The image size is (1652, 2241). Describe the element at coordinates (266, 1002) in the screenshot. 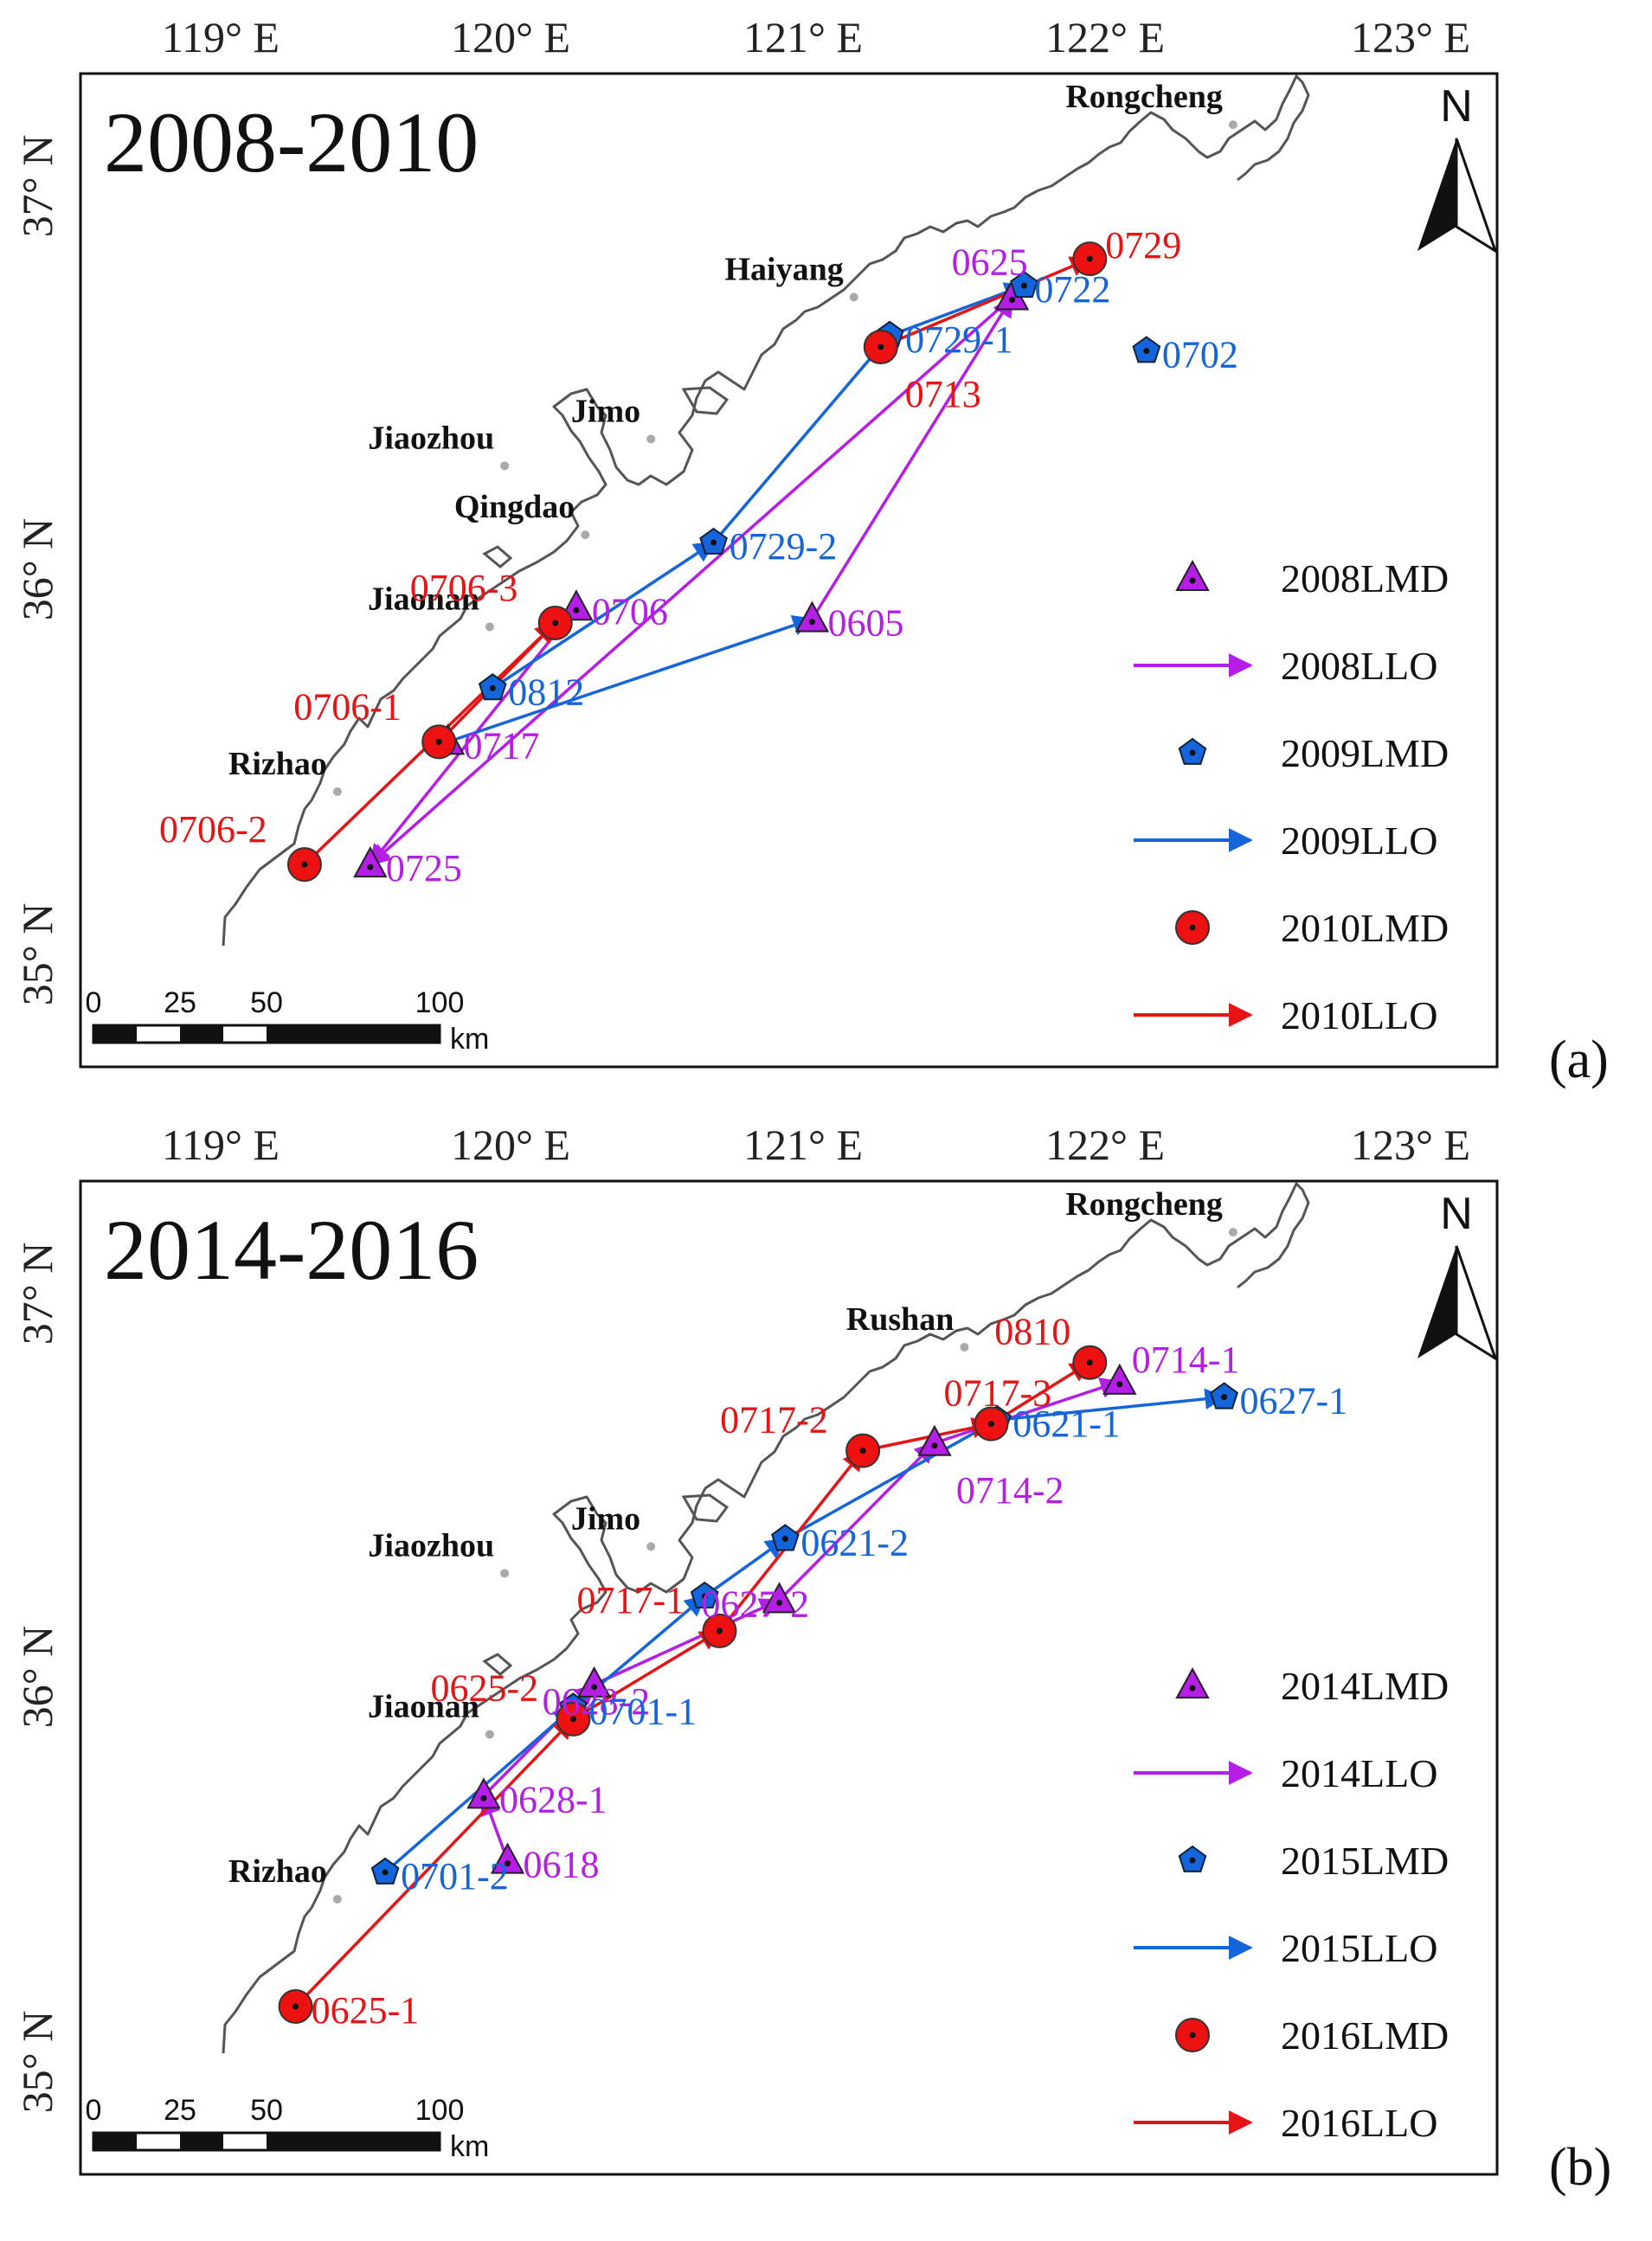

I see `scale-tick-label: 50` at that location.